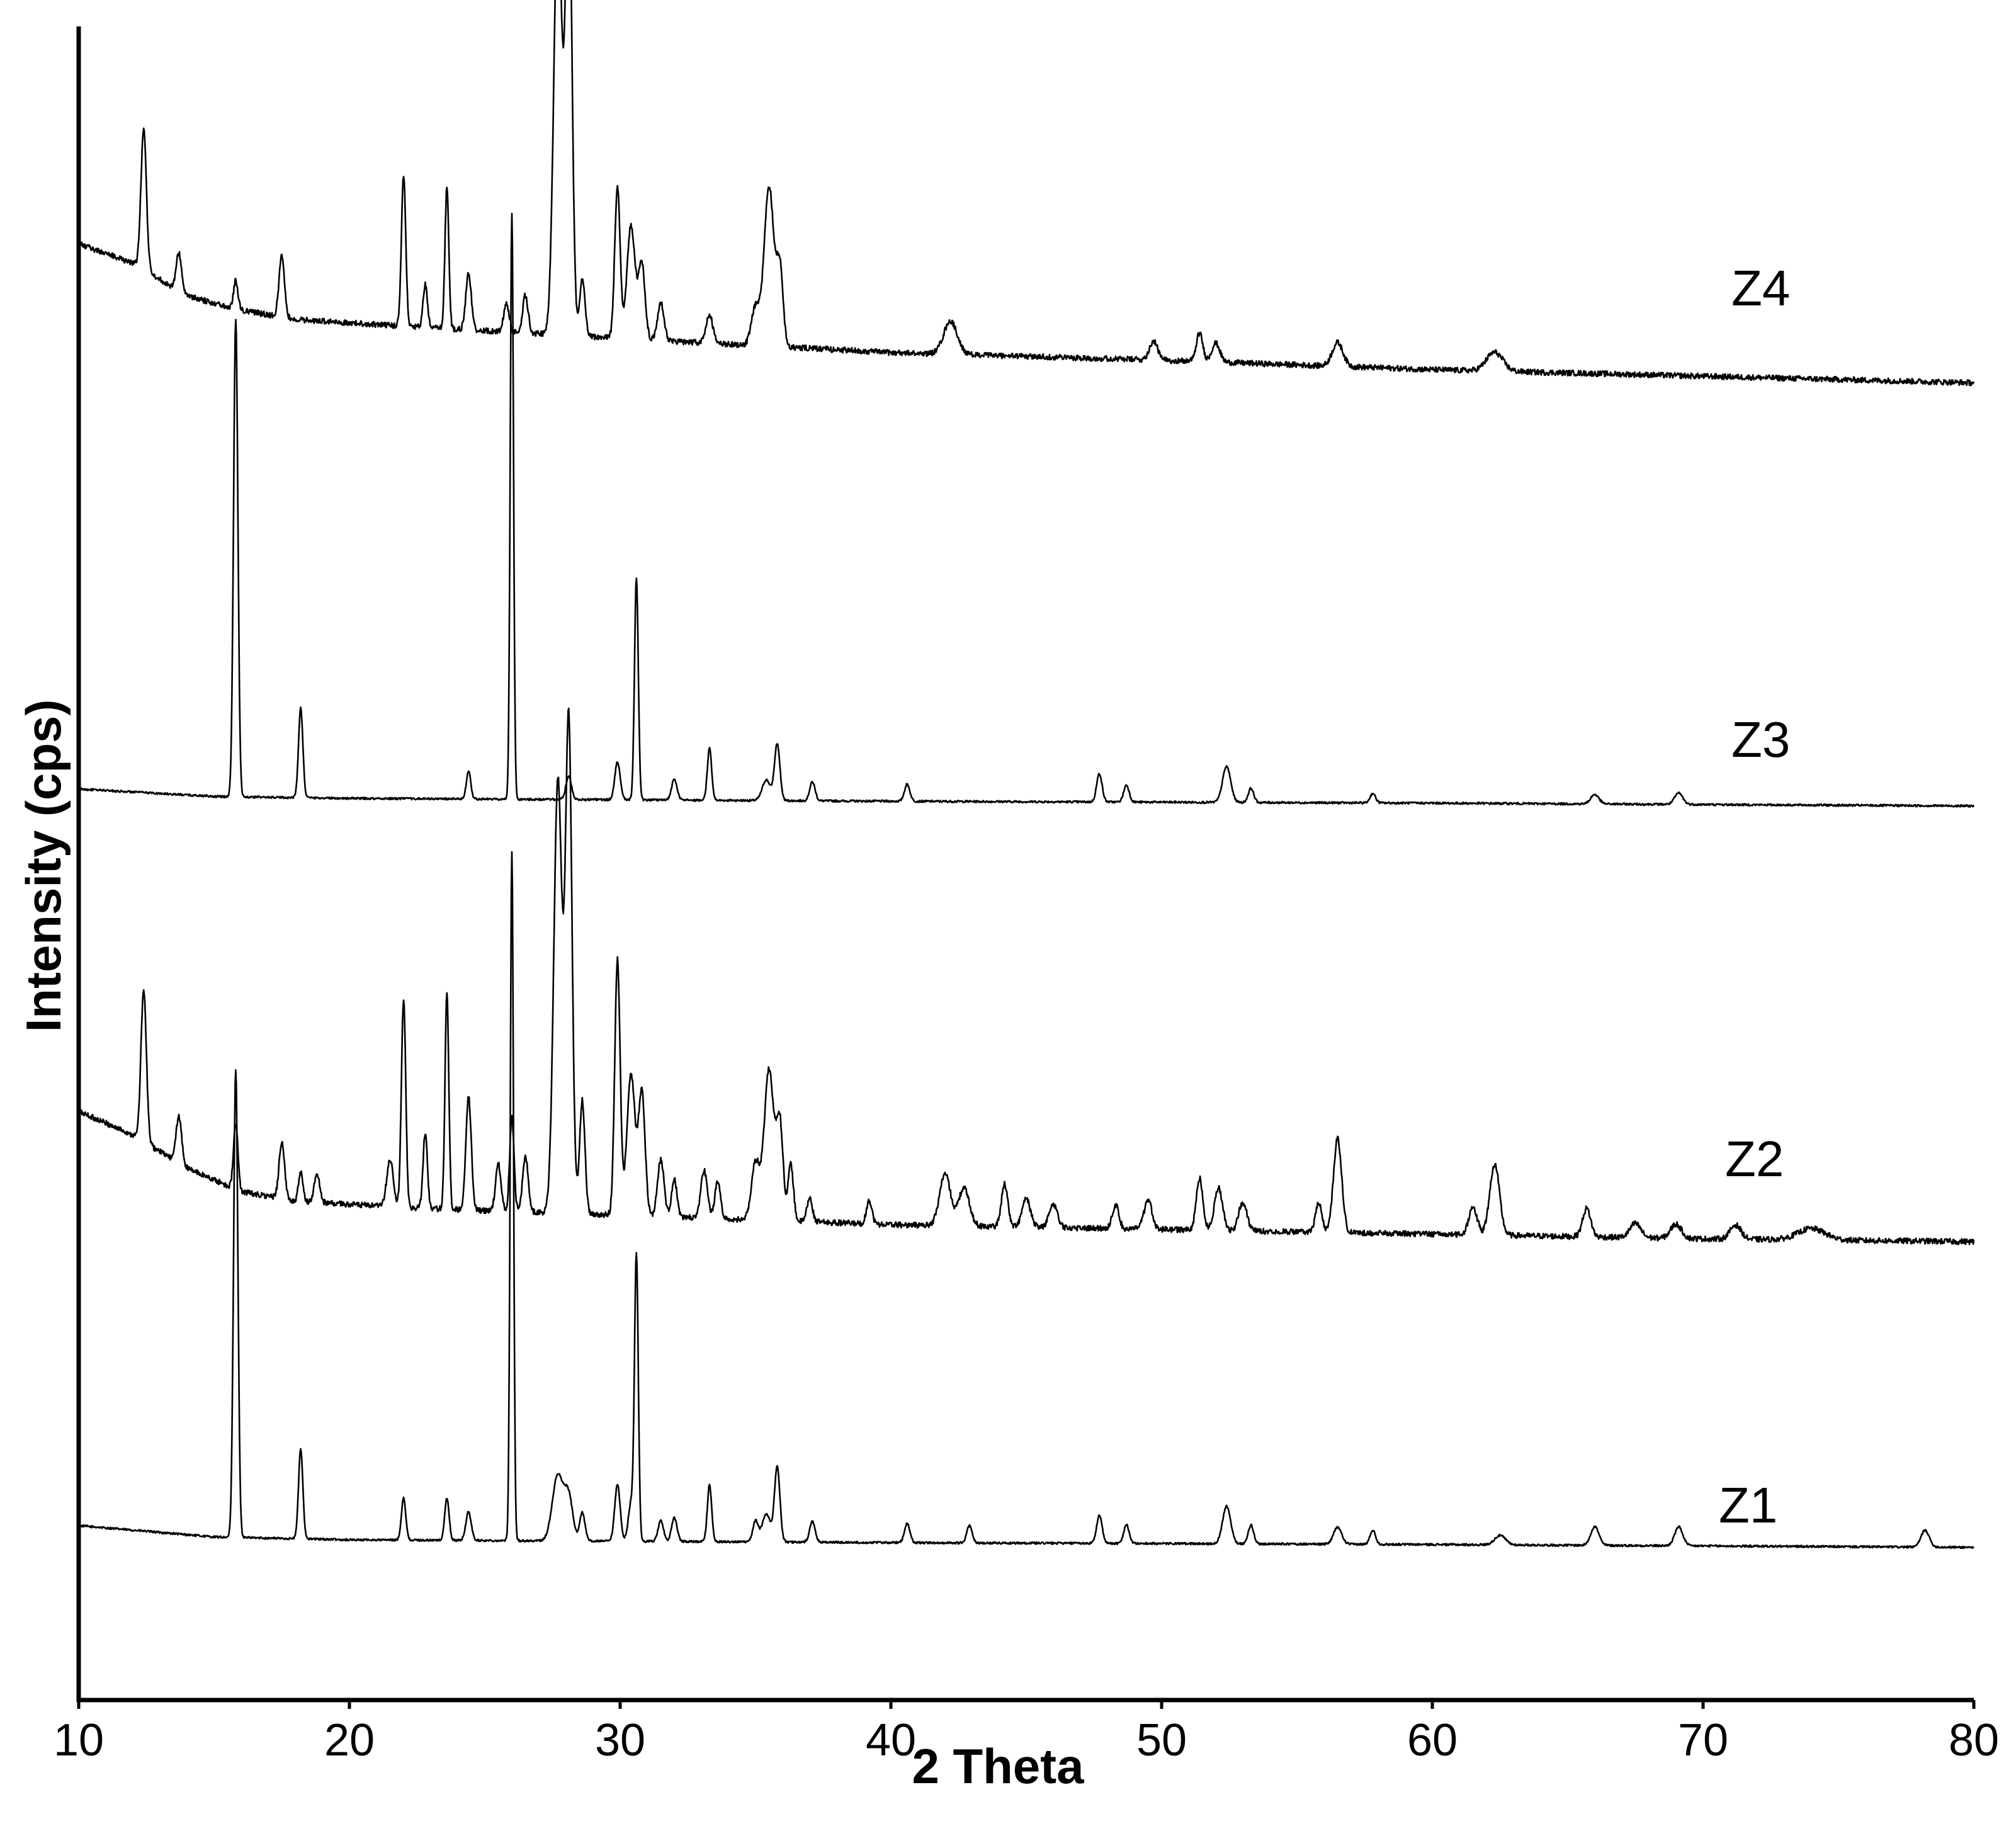  Describe the element at coordinates (349, 1740) in the screenshot. I see `x-tick-label: 20` at that location.